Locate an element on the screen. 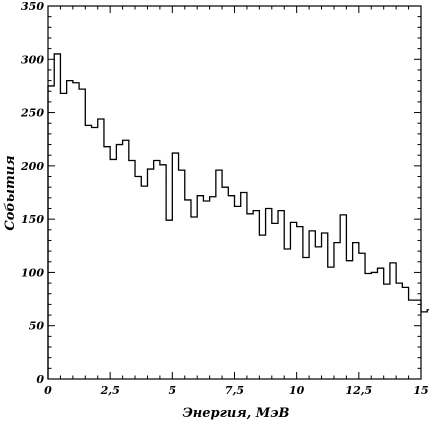 This screenshot has width=429, height=429. x-tick-label: 12,5 is located at coordinates (358, 390).